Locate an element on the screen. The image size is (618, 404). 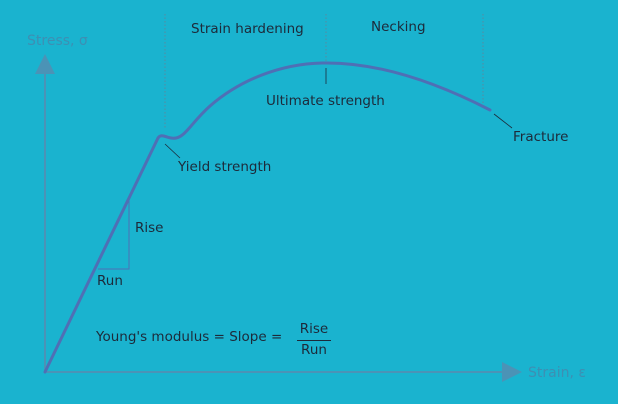
fracture-leader is located at coordinates (503, 121).